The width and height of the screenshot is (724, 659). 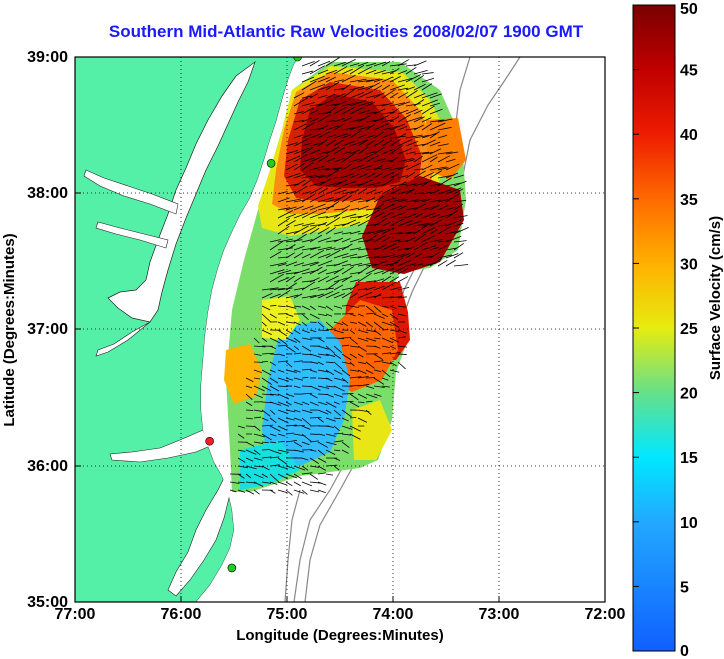 What do you see at coordinates (684, 651) in the screenshot?
I see `colorbar-tick-label: 0` at bounding box center [684, 651].